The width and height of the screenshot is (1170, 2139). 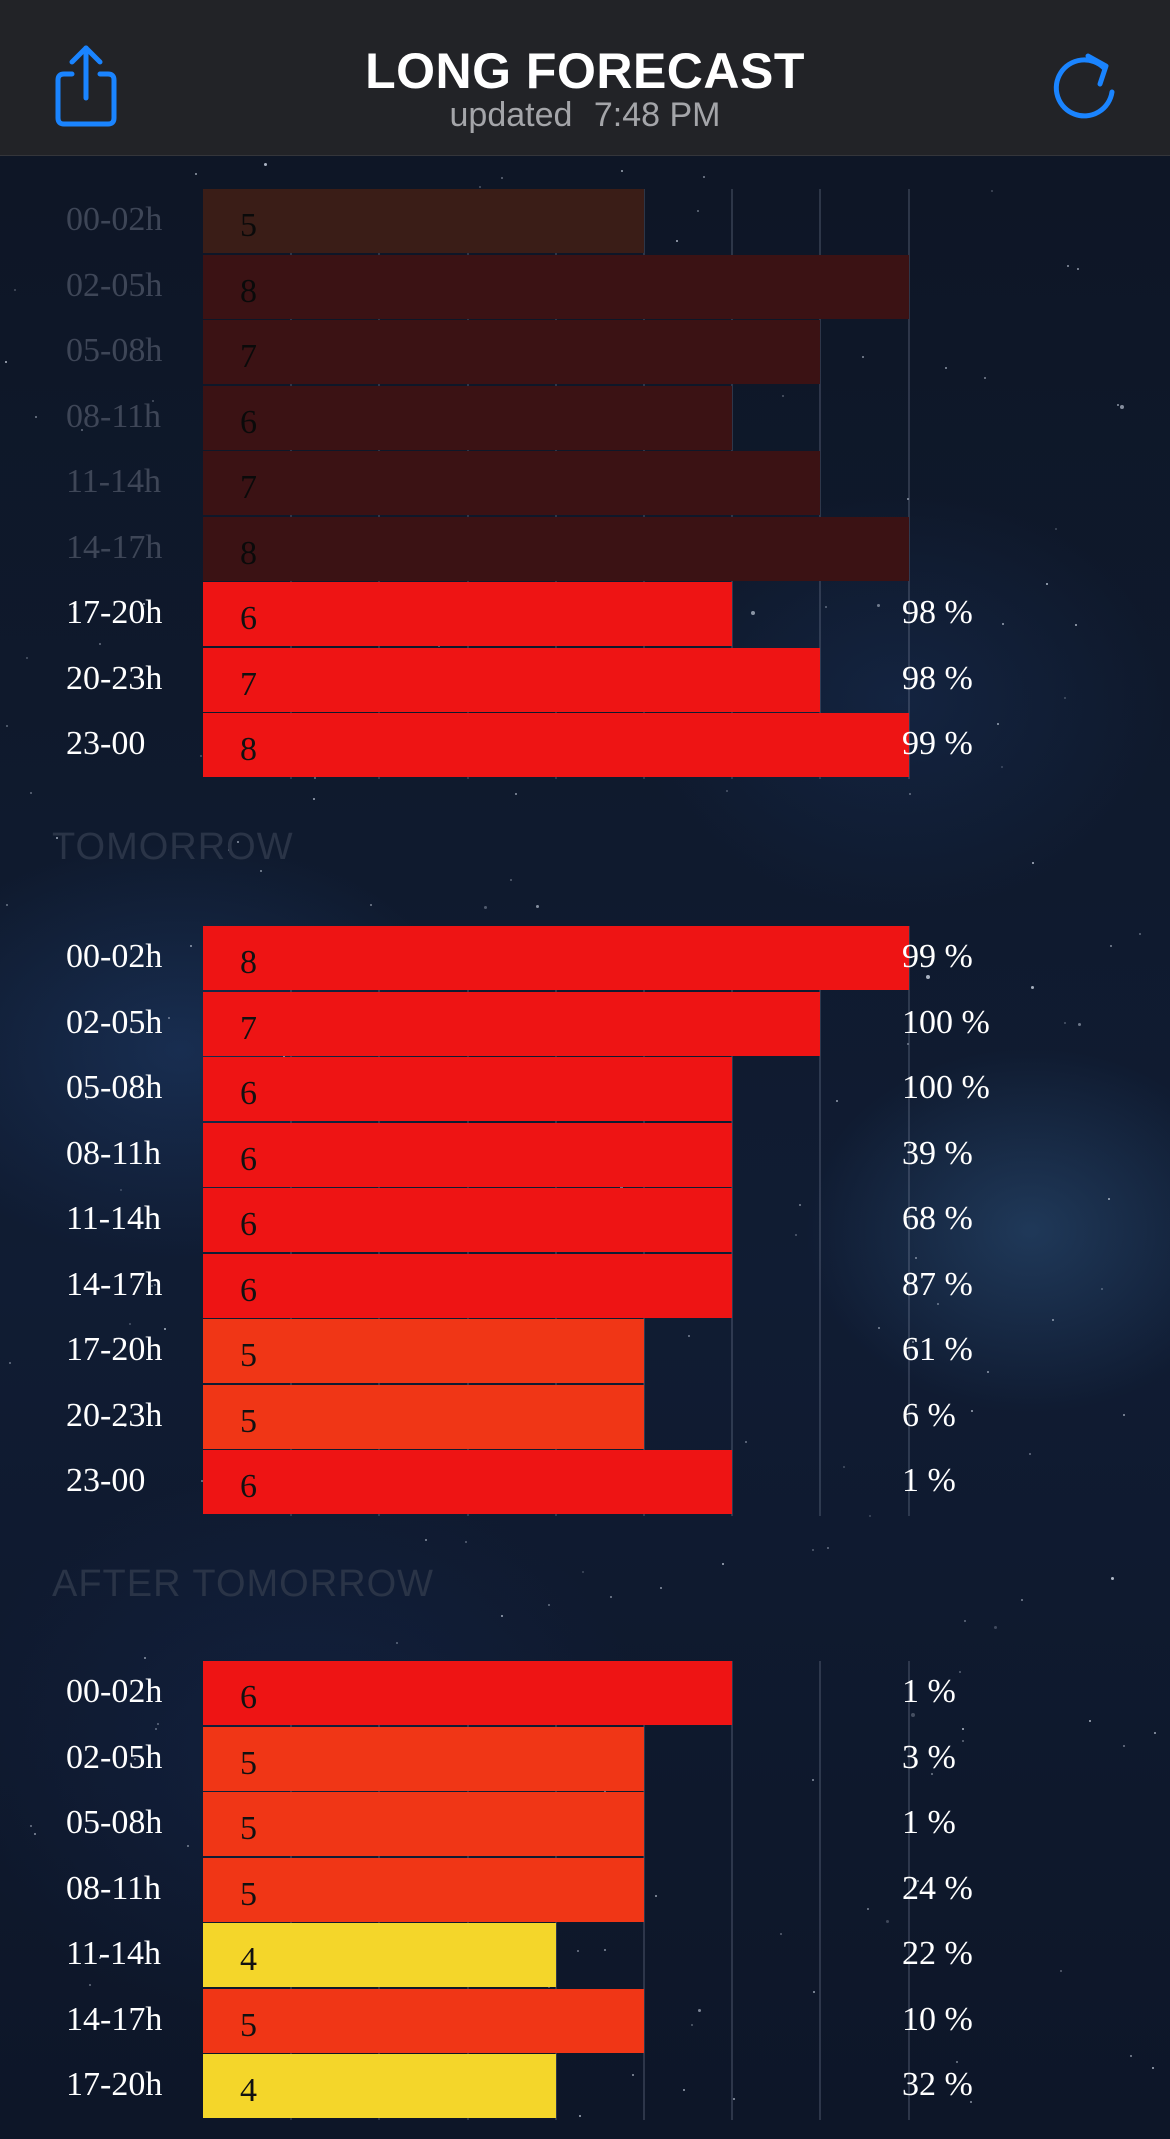 What do you see at coordinates (937, 1349) in the screenshot?
I see `probability-value: 61 %` at bounding box center [937, 1349].